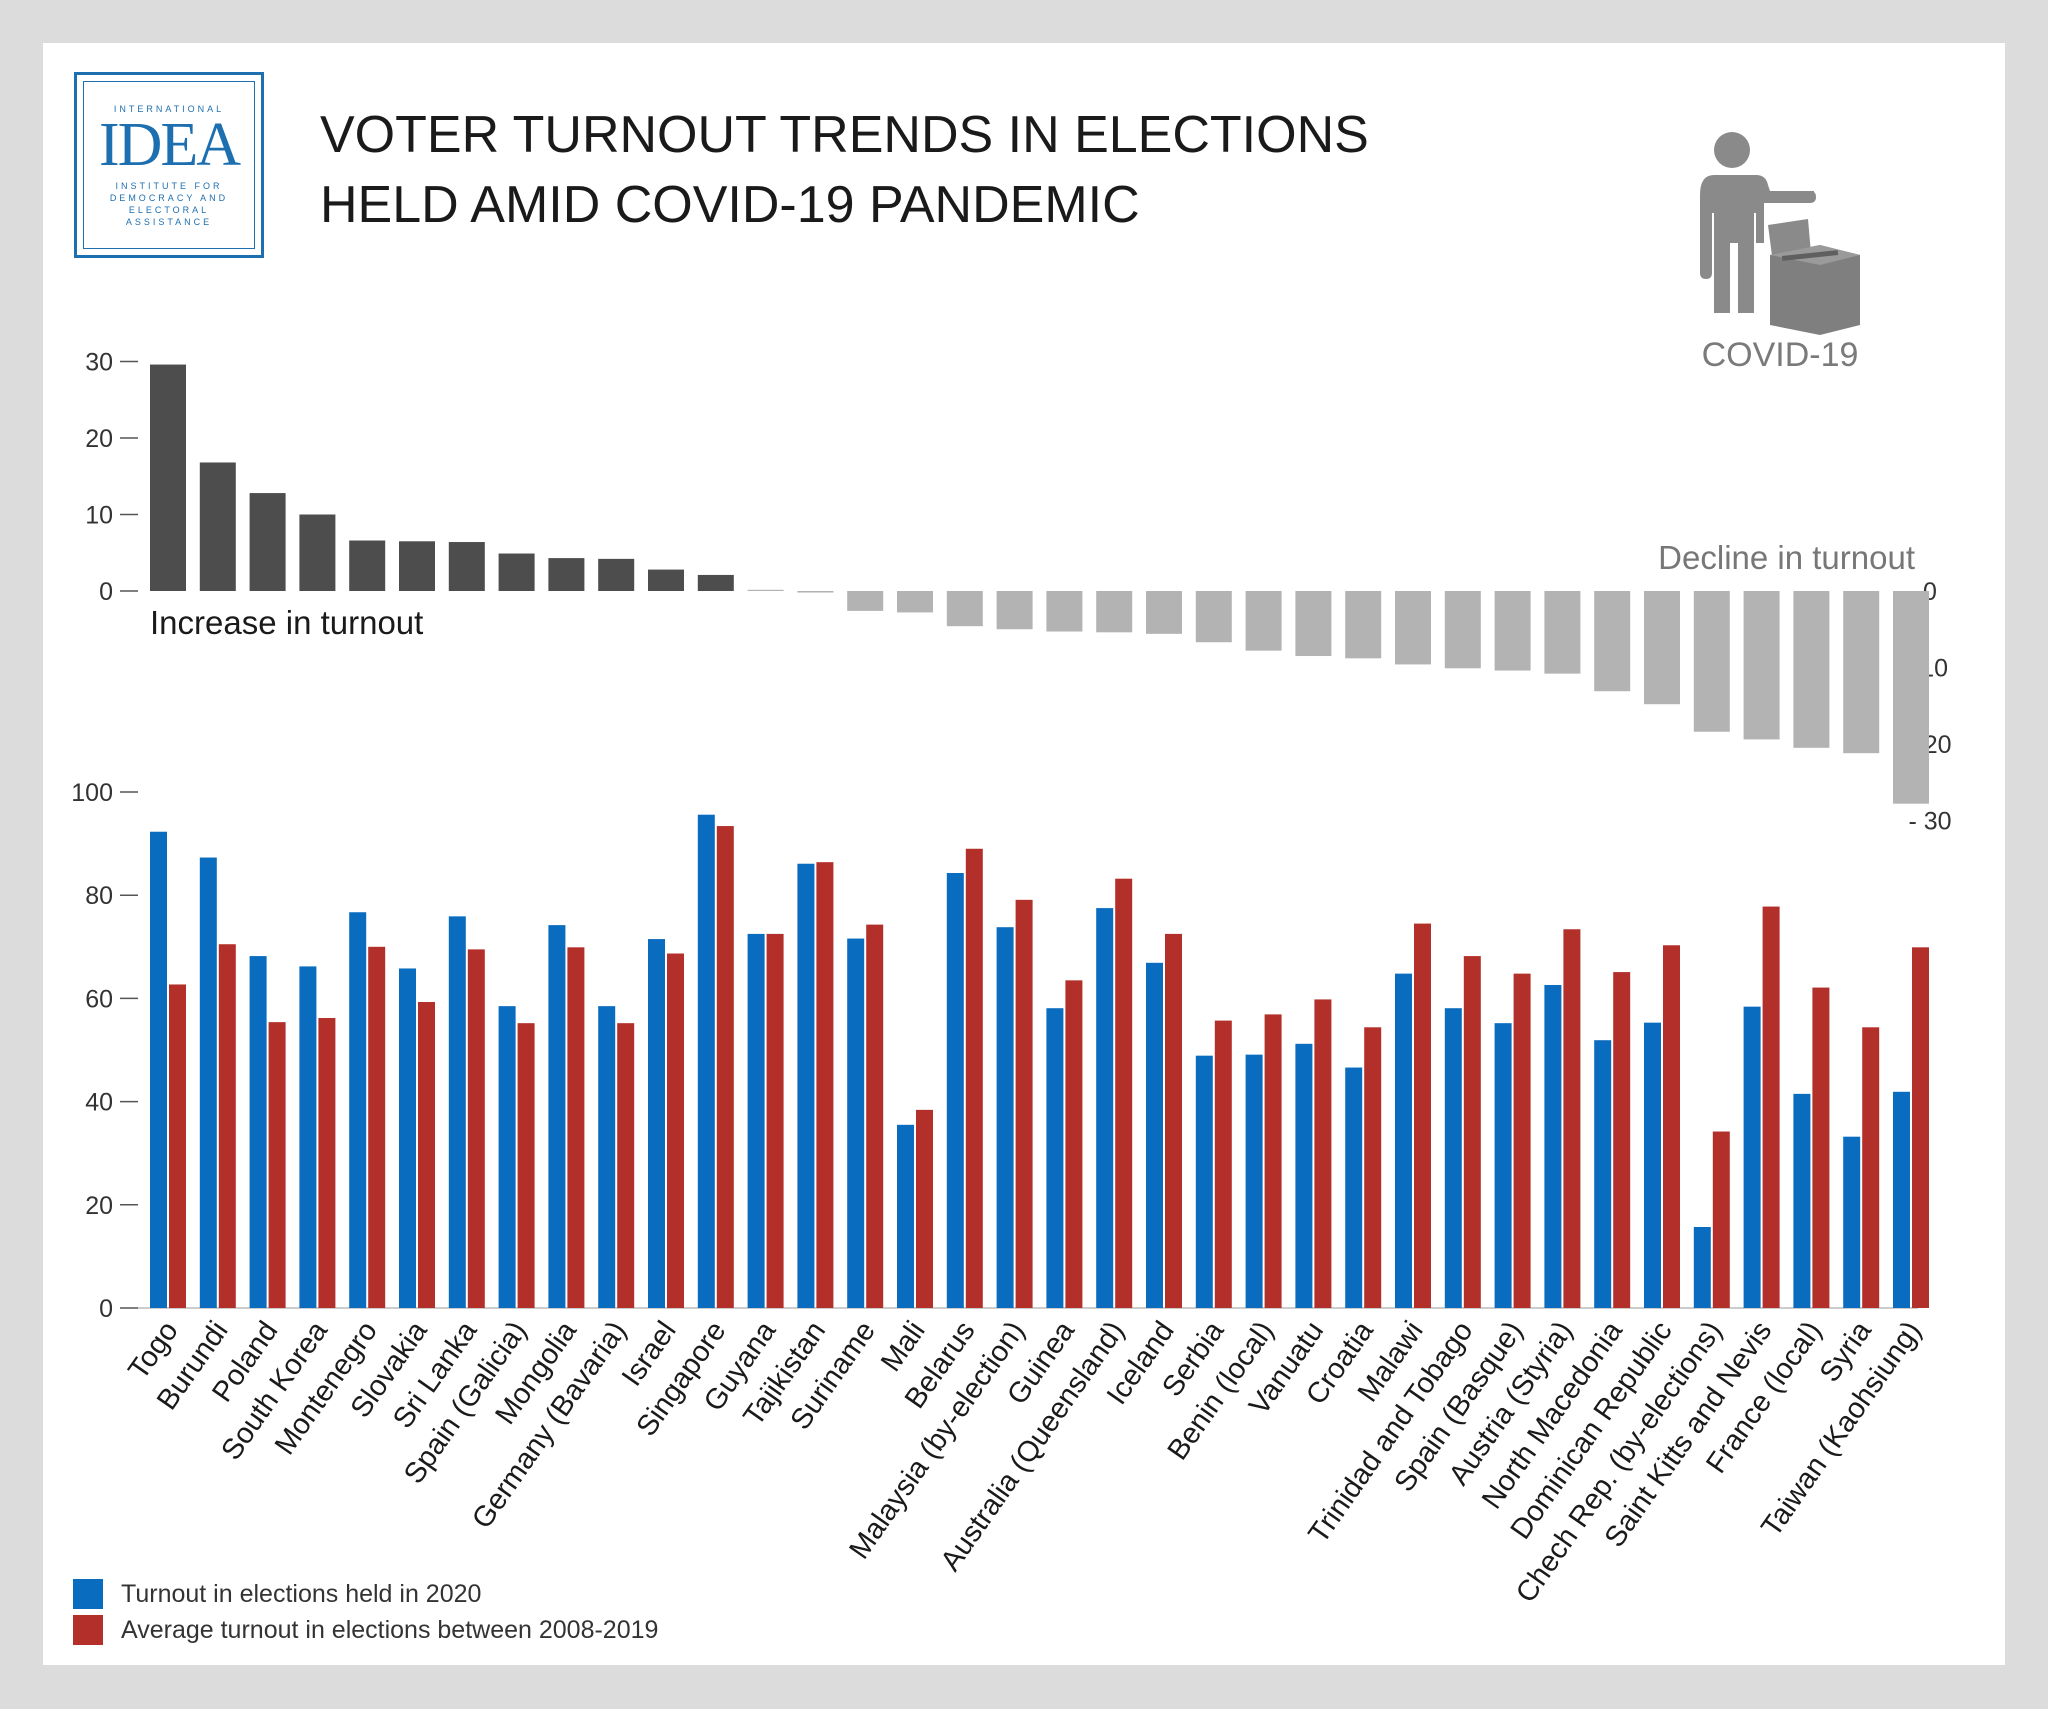 This screenshot has height=1709, width=2048. I want to click on logo-line: ASSISTANCE, so click(169, 222).